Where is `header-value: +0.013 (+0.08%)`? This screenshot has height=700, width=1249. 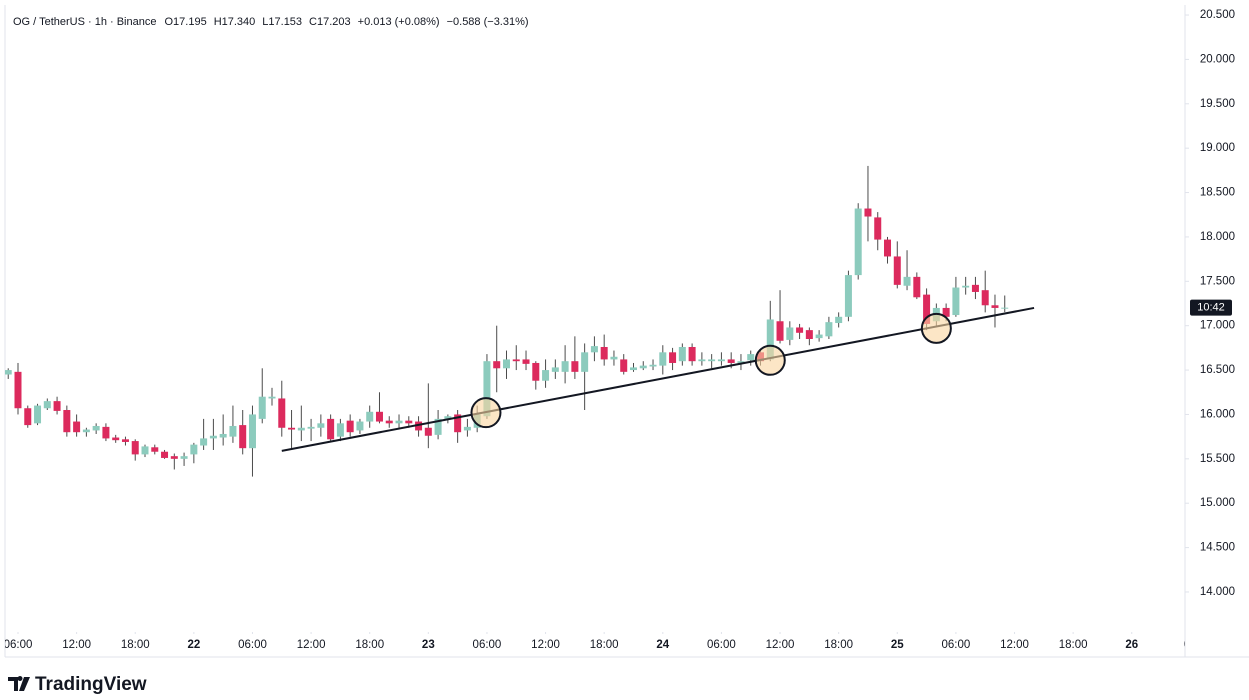 header-value: +0.013 (+0.08%) is located at coordinates (399, 22).